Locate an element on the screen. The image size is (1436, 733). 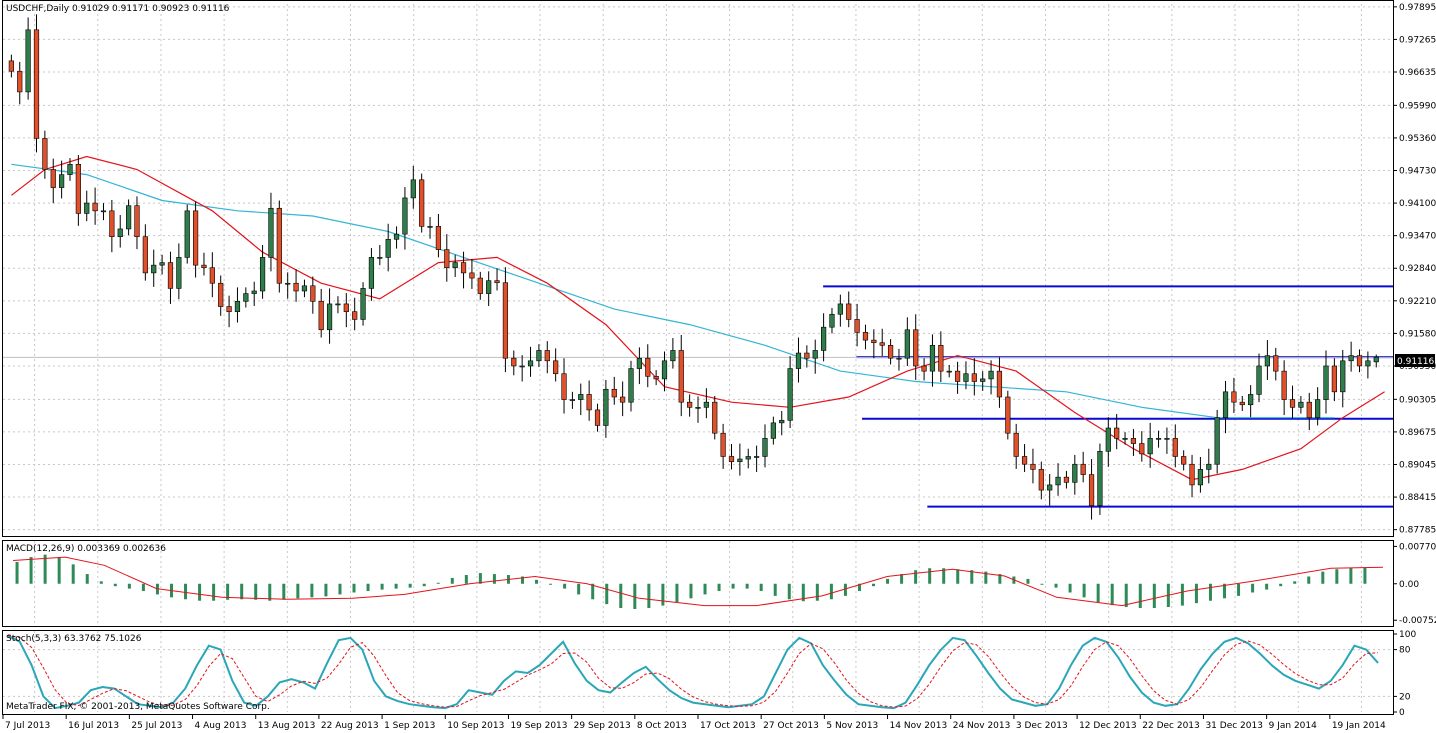
time-tick-label: 8 Oct 2013 is located at coordinates (662, 726).